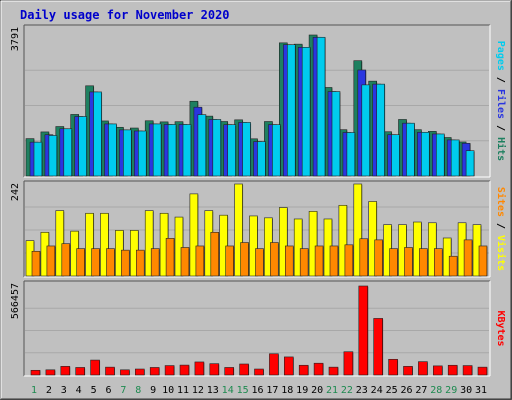 The image size is (512, 400). What do you see at coordinates (198, 390) in the screenshot?
I see `day-label-12: 12` at bounding box center [198, 390].